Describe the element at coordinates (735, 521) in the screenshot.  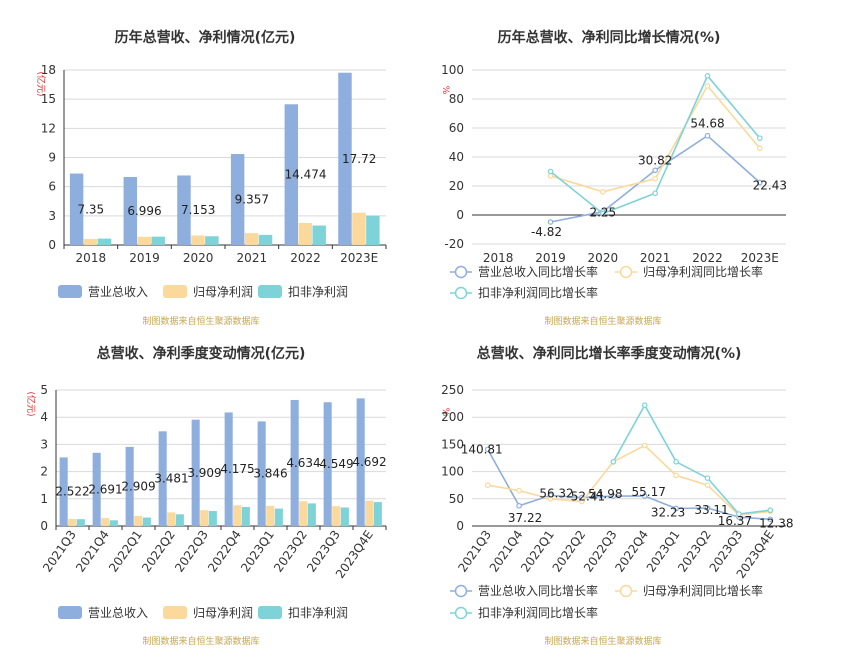
I see `data-label: 16.37` at that location.